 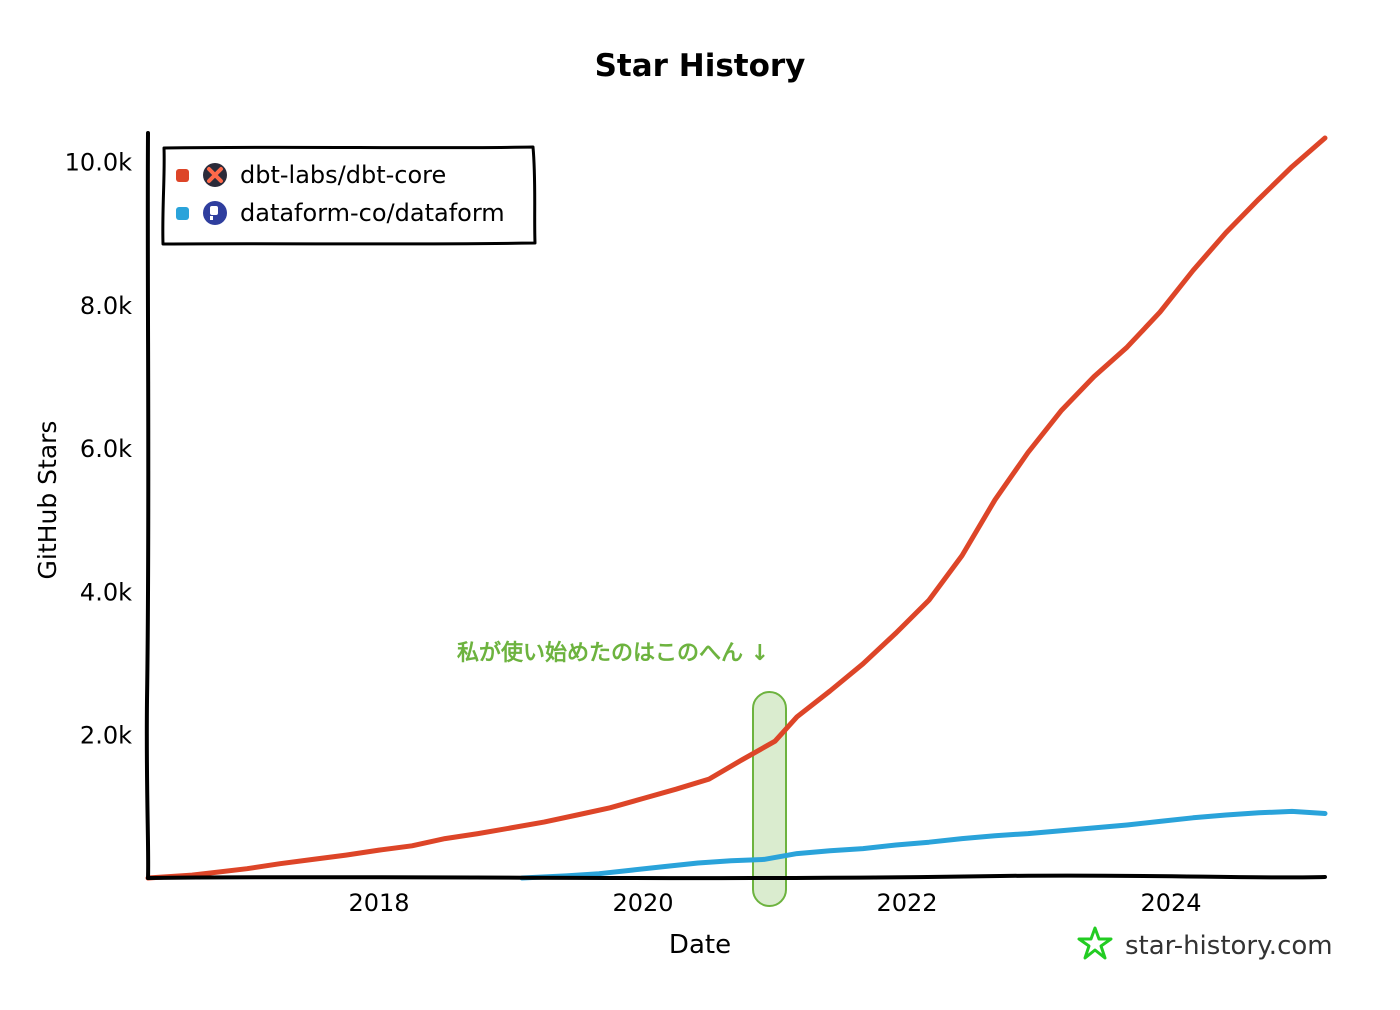 What do you see at coordinates (906, 903) in the screenshot?
I see `x-tick-label: 2022` at bounding box center [906, 903].